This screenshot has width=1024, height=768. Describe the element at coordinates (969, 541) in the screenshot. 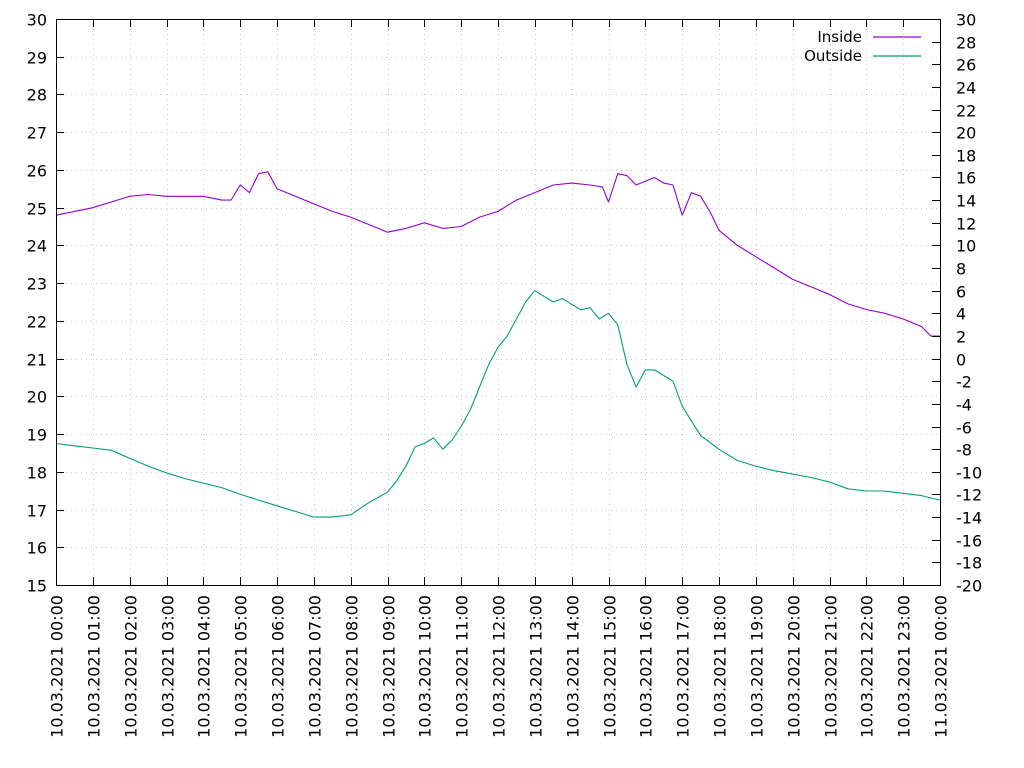

I see `y2-tick-label: -16` at that location.